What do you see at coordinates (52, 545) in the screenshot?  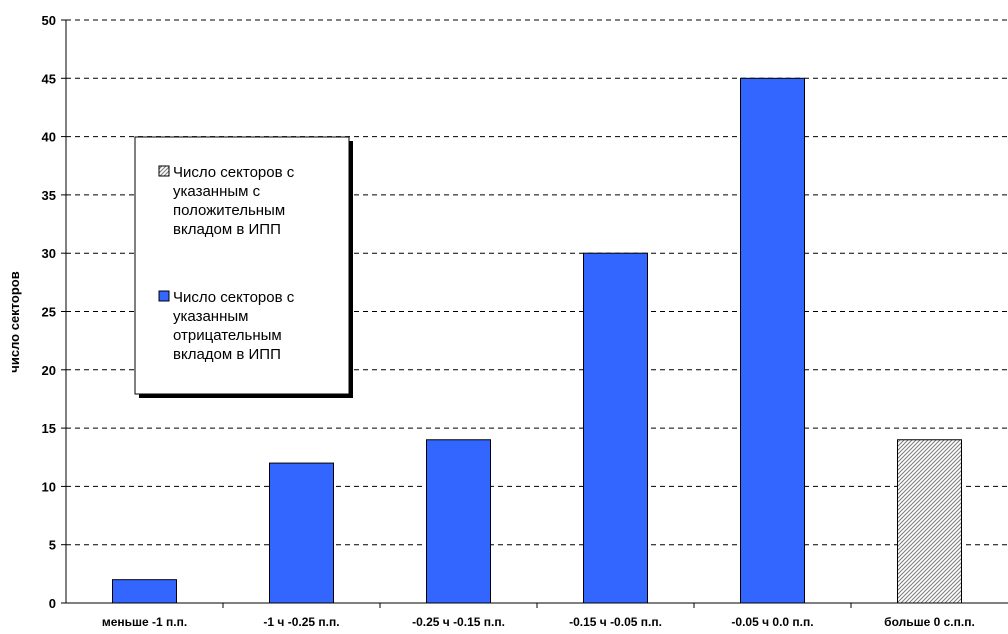 I see `y-tick-label: 5` at bounding box center [52, 545].